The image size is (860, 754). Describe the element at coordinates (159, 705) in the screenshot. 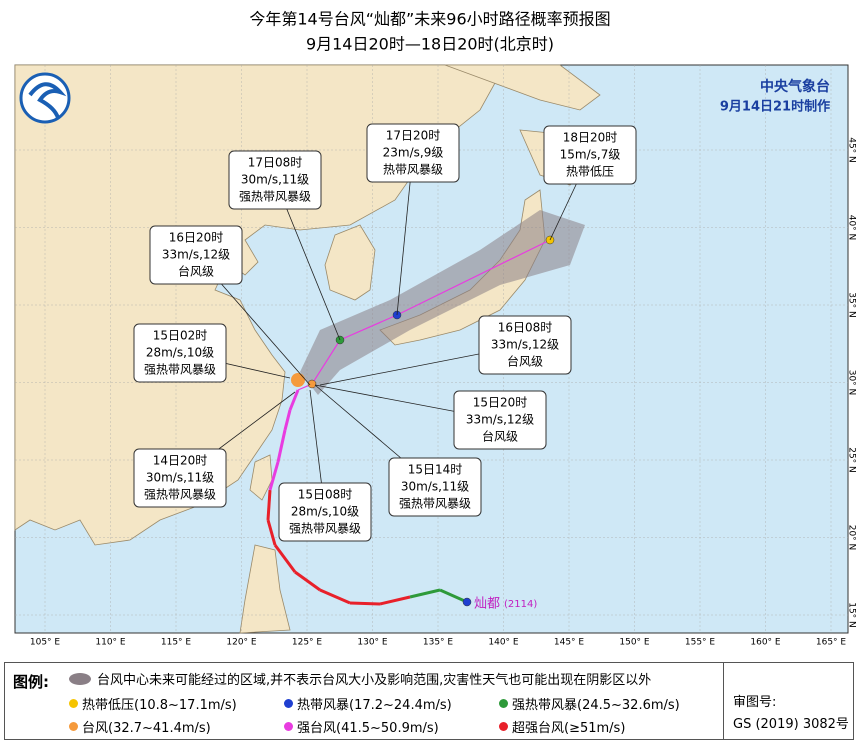

I see `legend-label: 热带低压(10.8~17.1m/s)` at that location.